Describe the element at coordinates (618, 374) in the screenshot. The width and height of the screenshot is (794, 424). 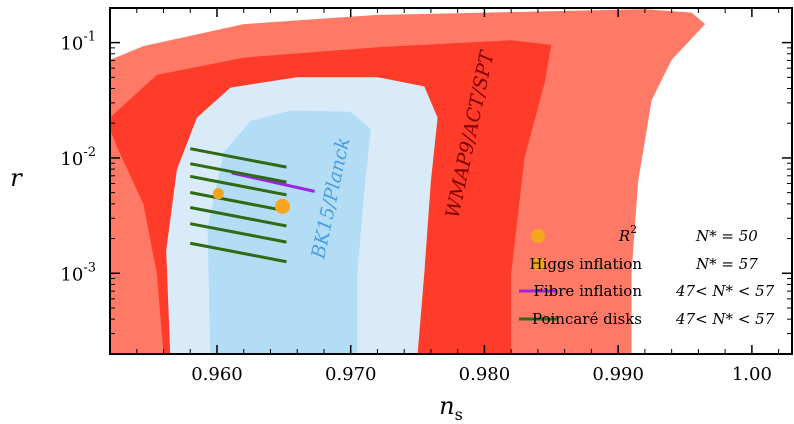
I see `x-tick-label: 0.990` at that location.